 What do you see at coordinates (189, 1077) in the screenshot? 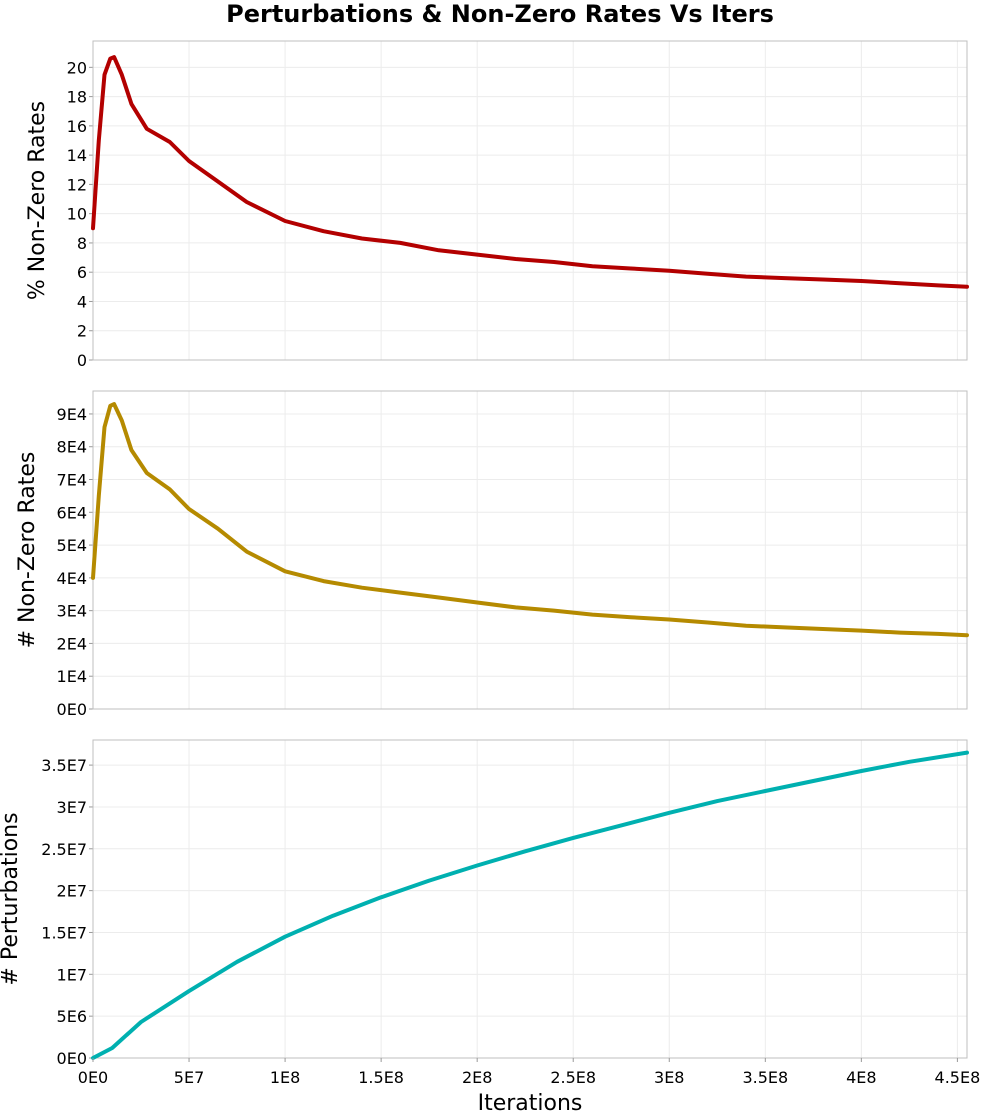
I see `x-tick-label: 5E7` at bounding box center [189, 1077].